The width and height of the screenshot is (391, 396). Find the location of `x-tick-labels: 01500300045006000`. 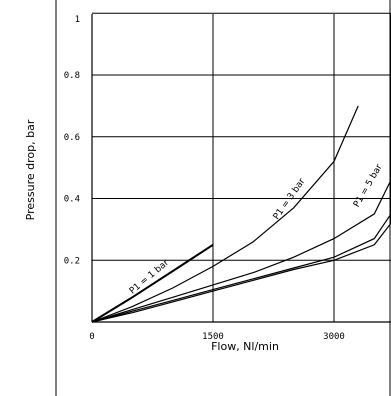

x-tick-labels: 01500300045006000 is located at coordinates (217, 337).